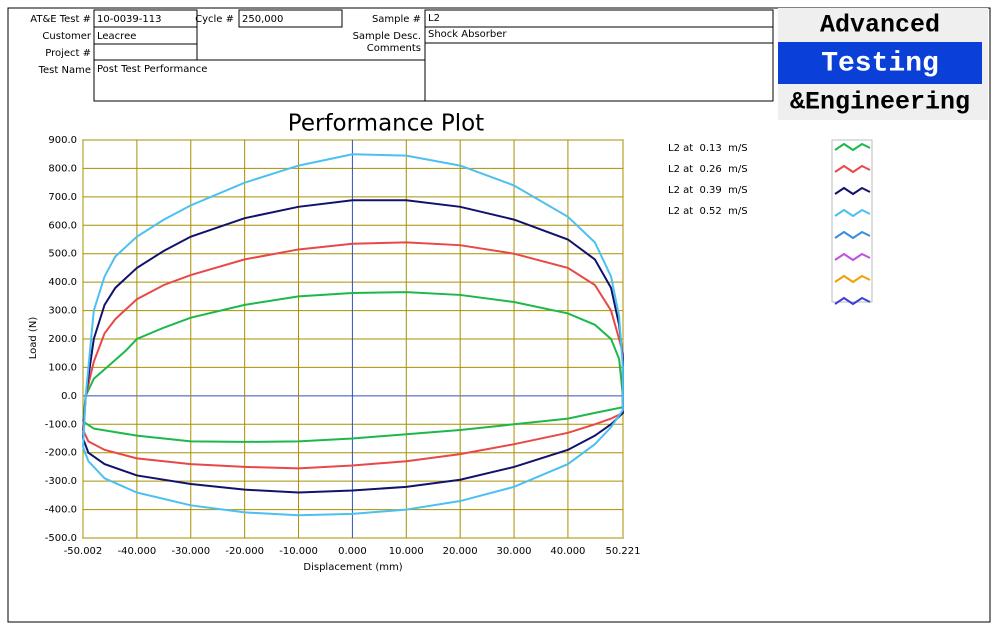 This screenshot has height=635, width=999. Describe the element at coordinates (69, 396) in the screenshot. I see `y-tick-label: 0.0` at that location.